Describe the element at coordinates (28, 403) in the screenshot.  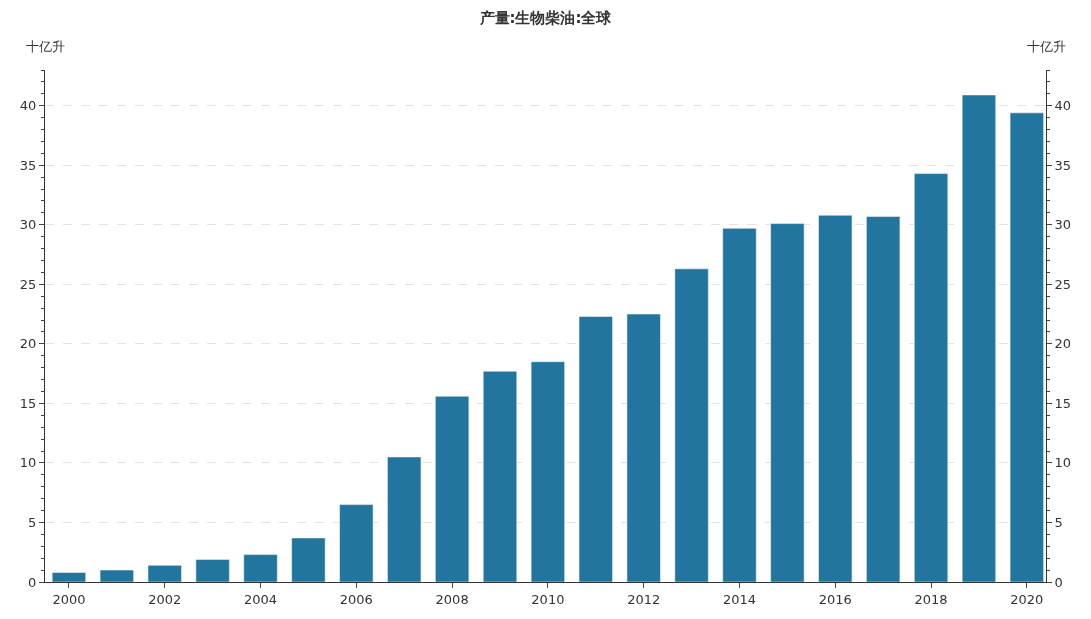
I see `y-tick-label: 15` at that location.